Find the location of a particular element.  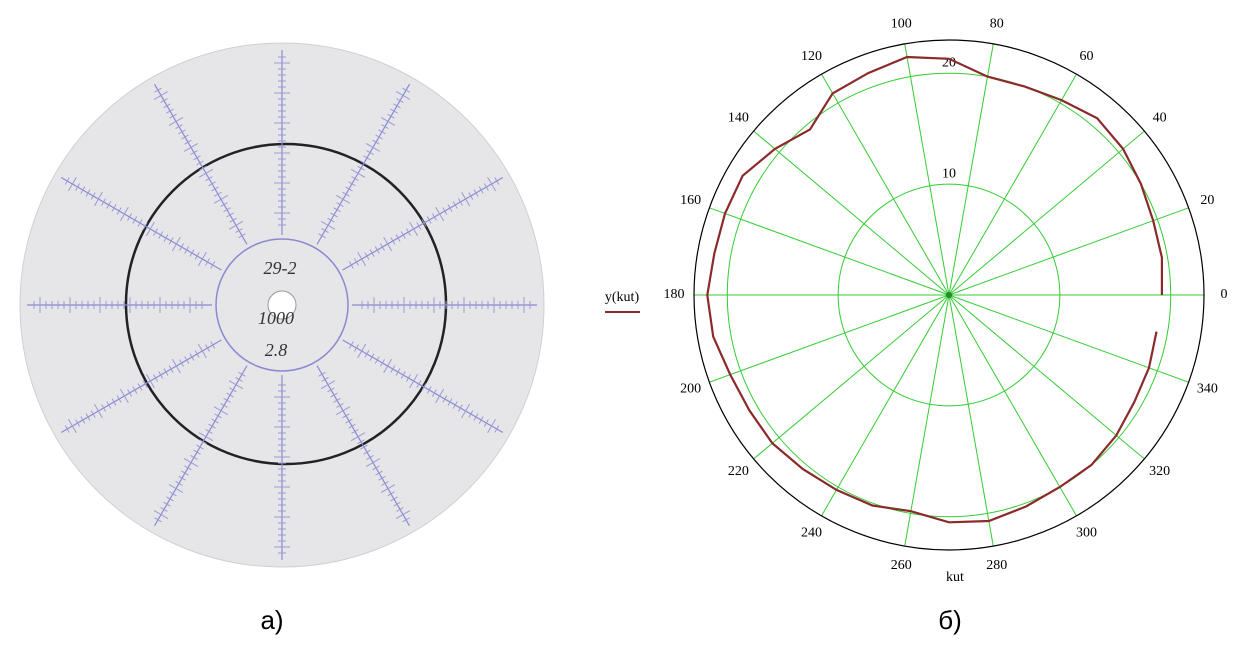

grid-circle is located at coordinates (949, 295).